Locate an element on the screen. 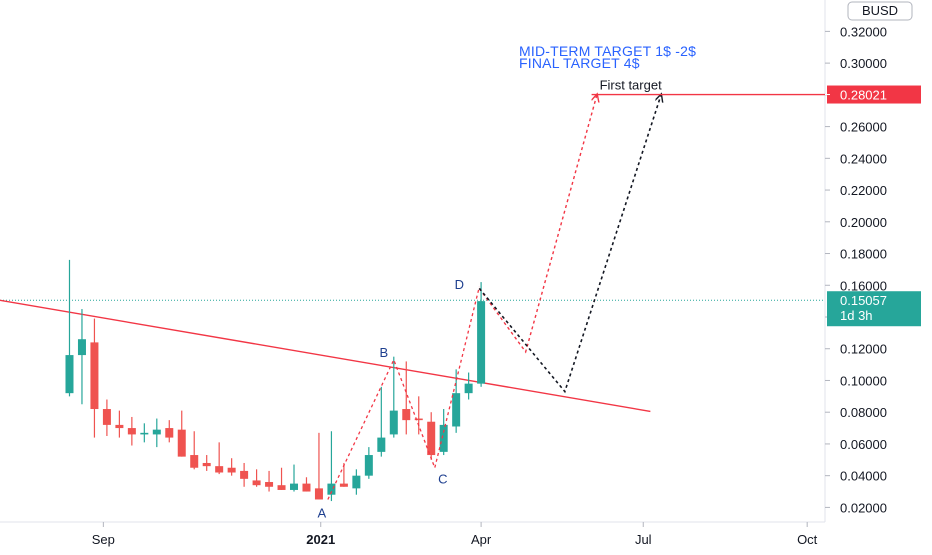 This screenshot has width=932, height=555. time-tick-label: Oct is located at coordinates (807, 539).